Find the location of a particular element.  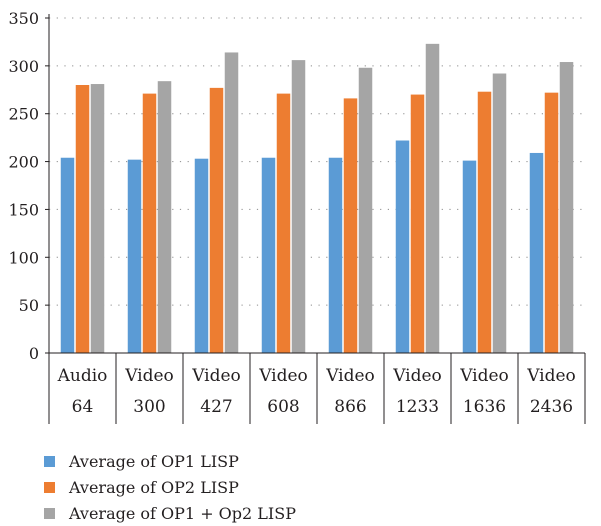

legend-label-op1-op2: Average of OP1 + Op2 LISP is located at coordinates (182, 513).